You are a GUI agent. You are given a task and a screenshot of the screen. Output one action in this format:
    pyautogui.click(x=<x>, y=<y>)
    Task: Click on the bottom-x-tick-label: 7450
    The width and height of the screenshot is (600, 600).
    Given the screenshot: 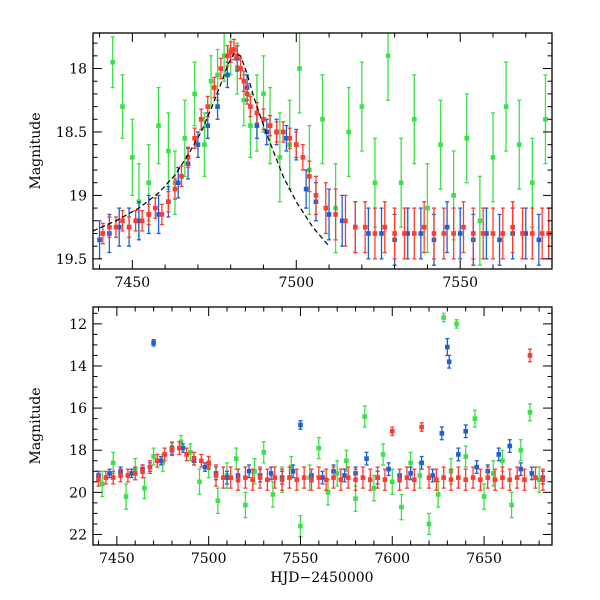 What is the action you would take?
    pyautogui.click(x=117, y=559)
    